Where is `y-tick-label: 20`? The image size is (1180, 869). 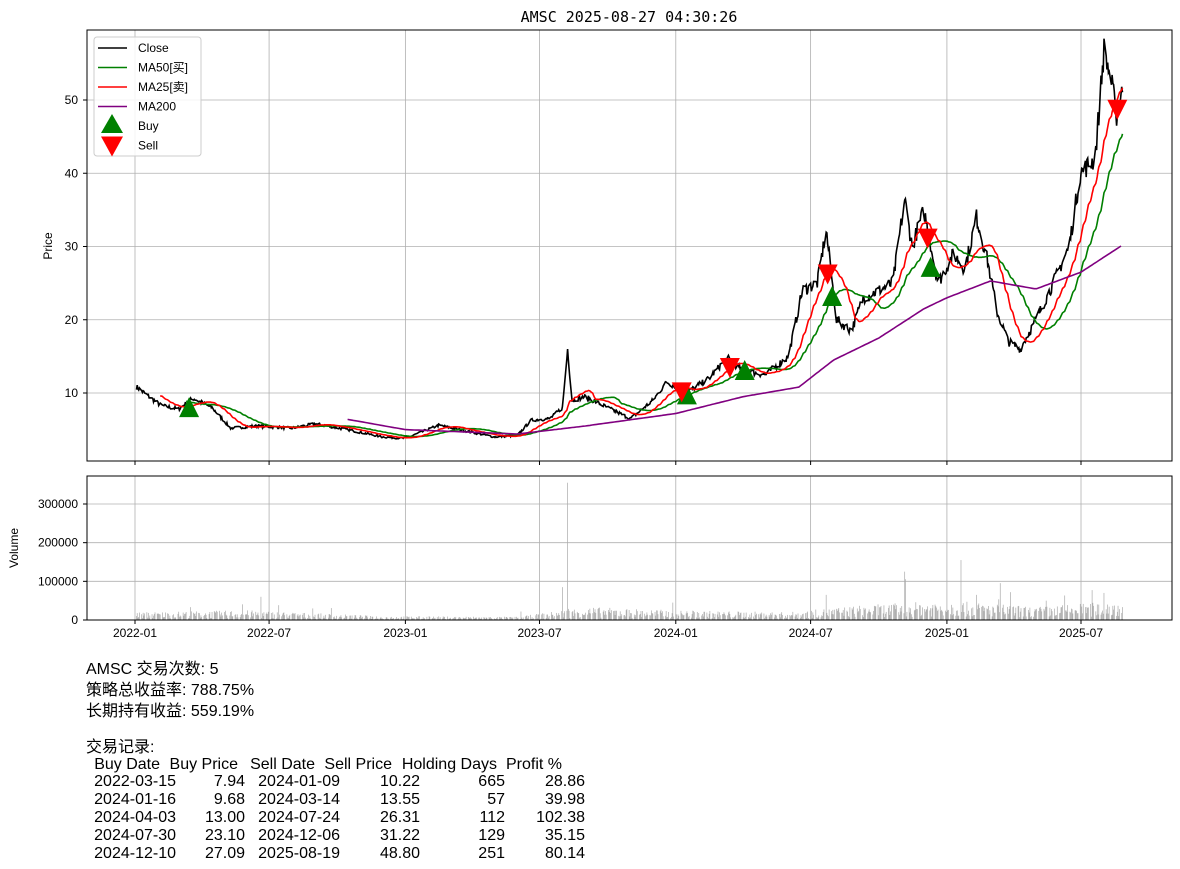 y-tick-label: 20 is located at coordinates (72, 320).